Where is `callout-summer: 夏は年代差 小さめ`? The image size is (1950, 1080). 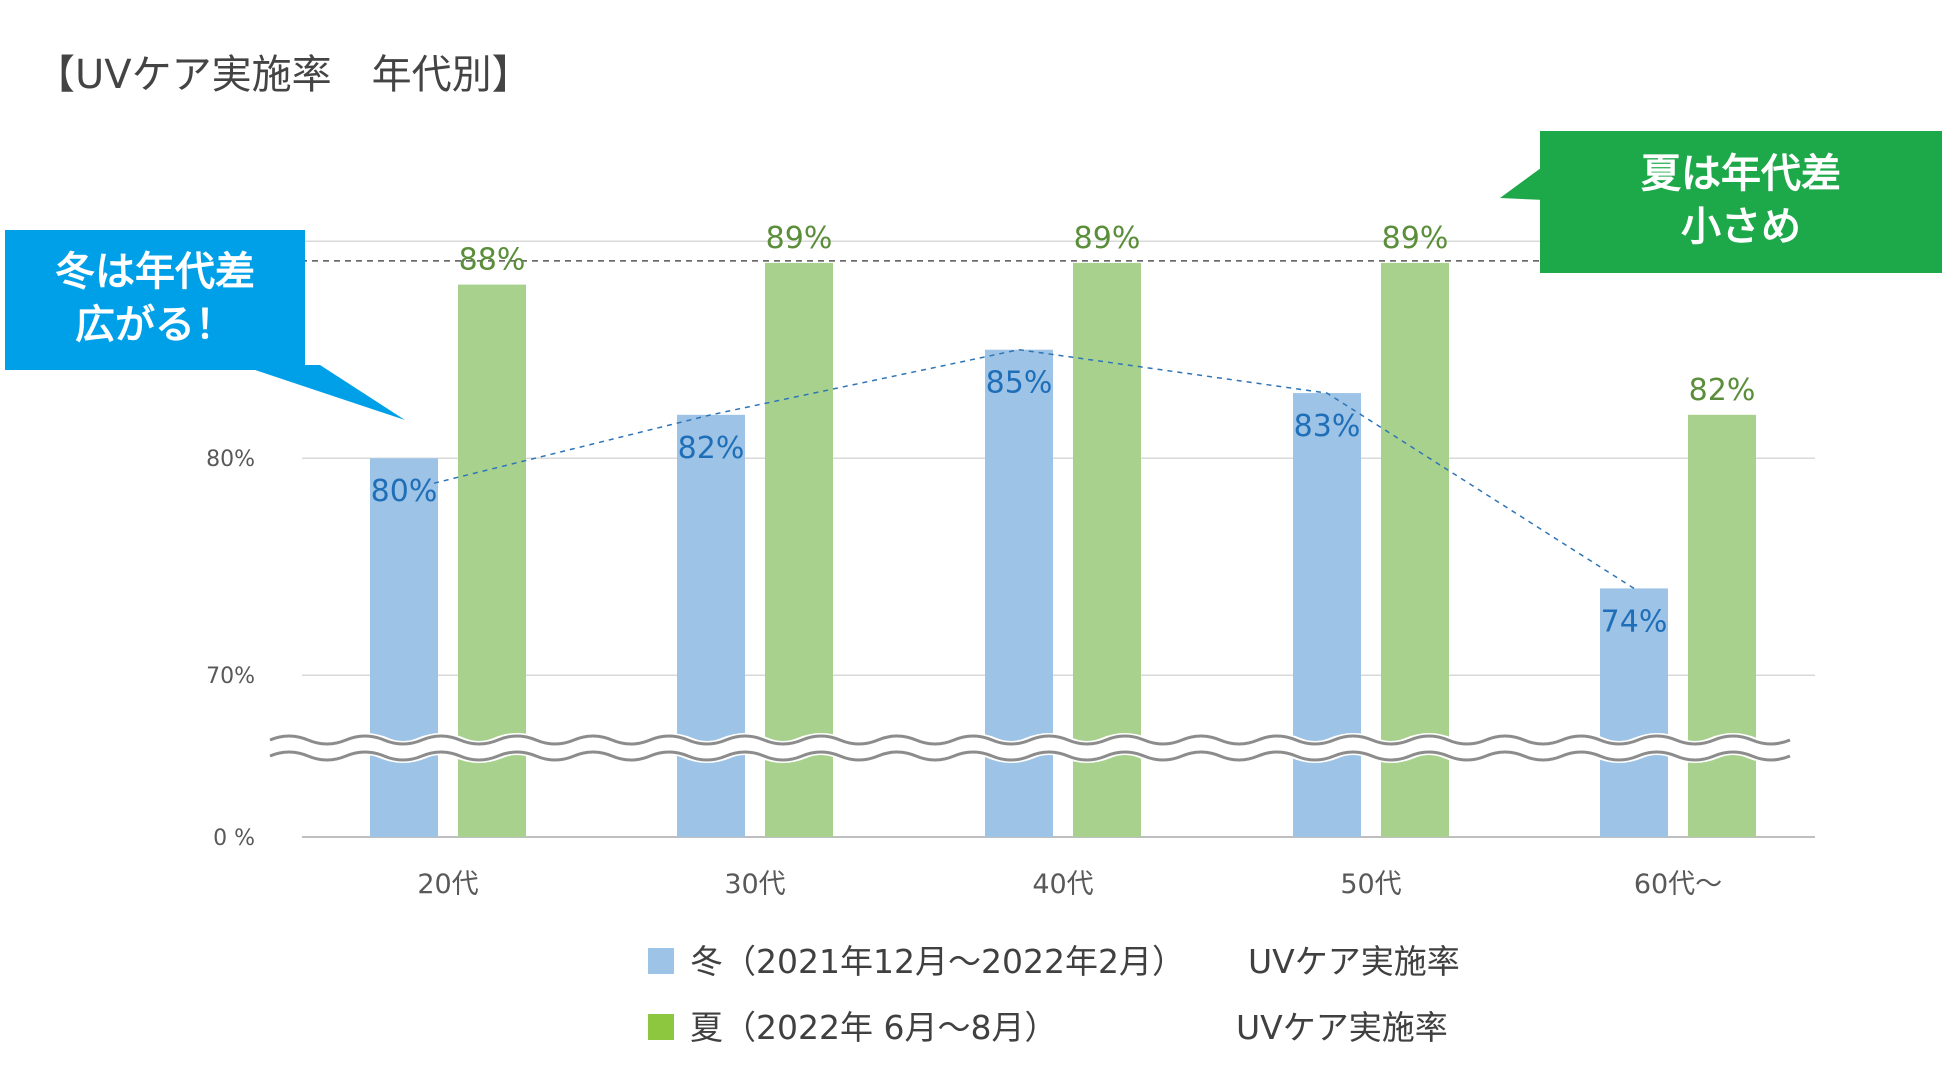 callout-summer: 夏は年代差 小さめ is located at coordinates (1721, 202).